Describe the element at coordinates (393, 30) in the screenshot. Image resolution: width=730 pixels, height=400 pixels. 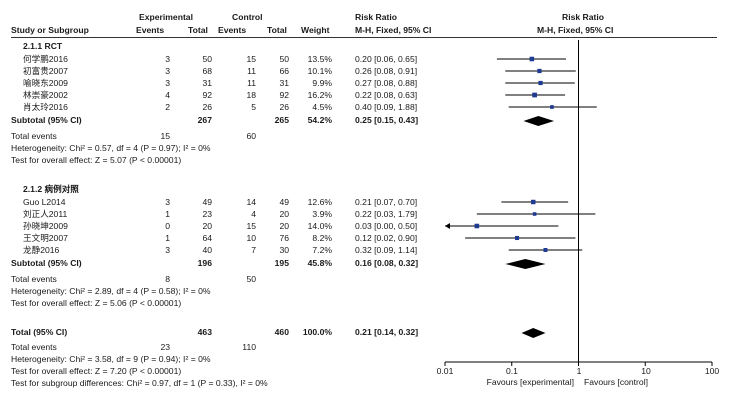
I see `header-method: M-H, Fixed, 95% CI` at that location.